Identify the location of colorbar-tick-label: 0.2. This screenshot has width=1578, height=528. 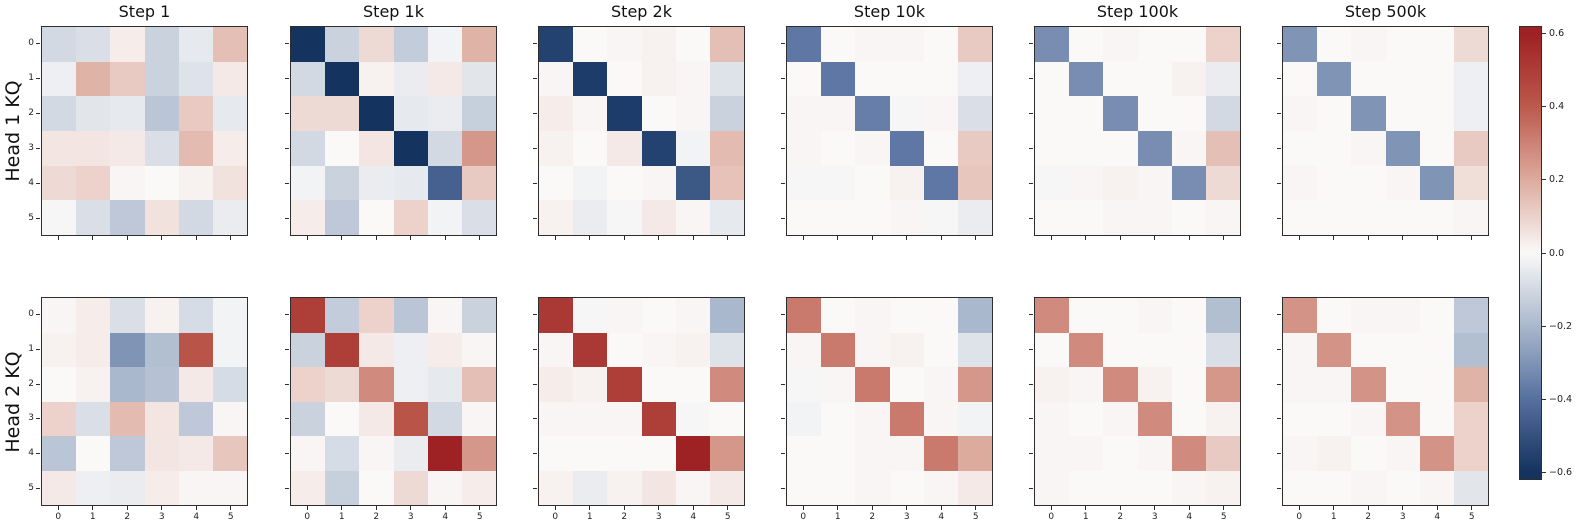
(1557, 180).